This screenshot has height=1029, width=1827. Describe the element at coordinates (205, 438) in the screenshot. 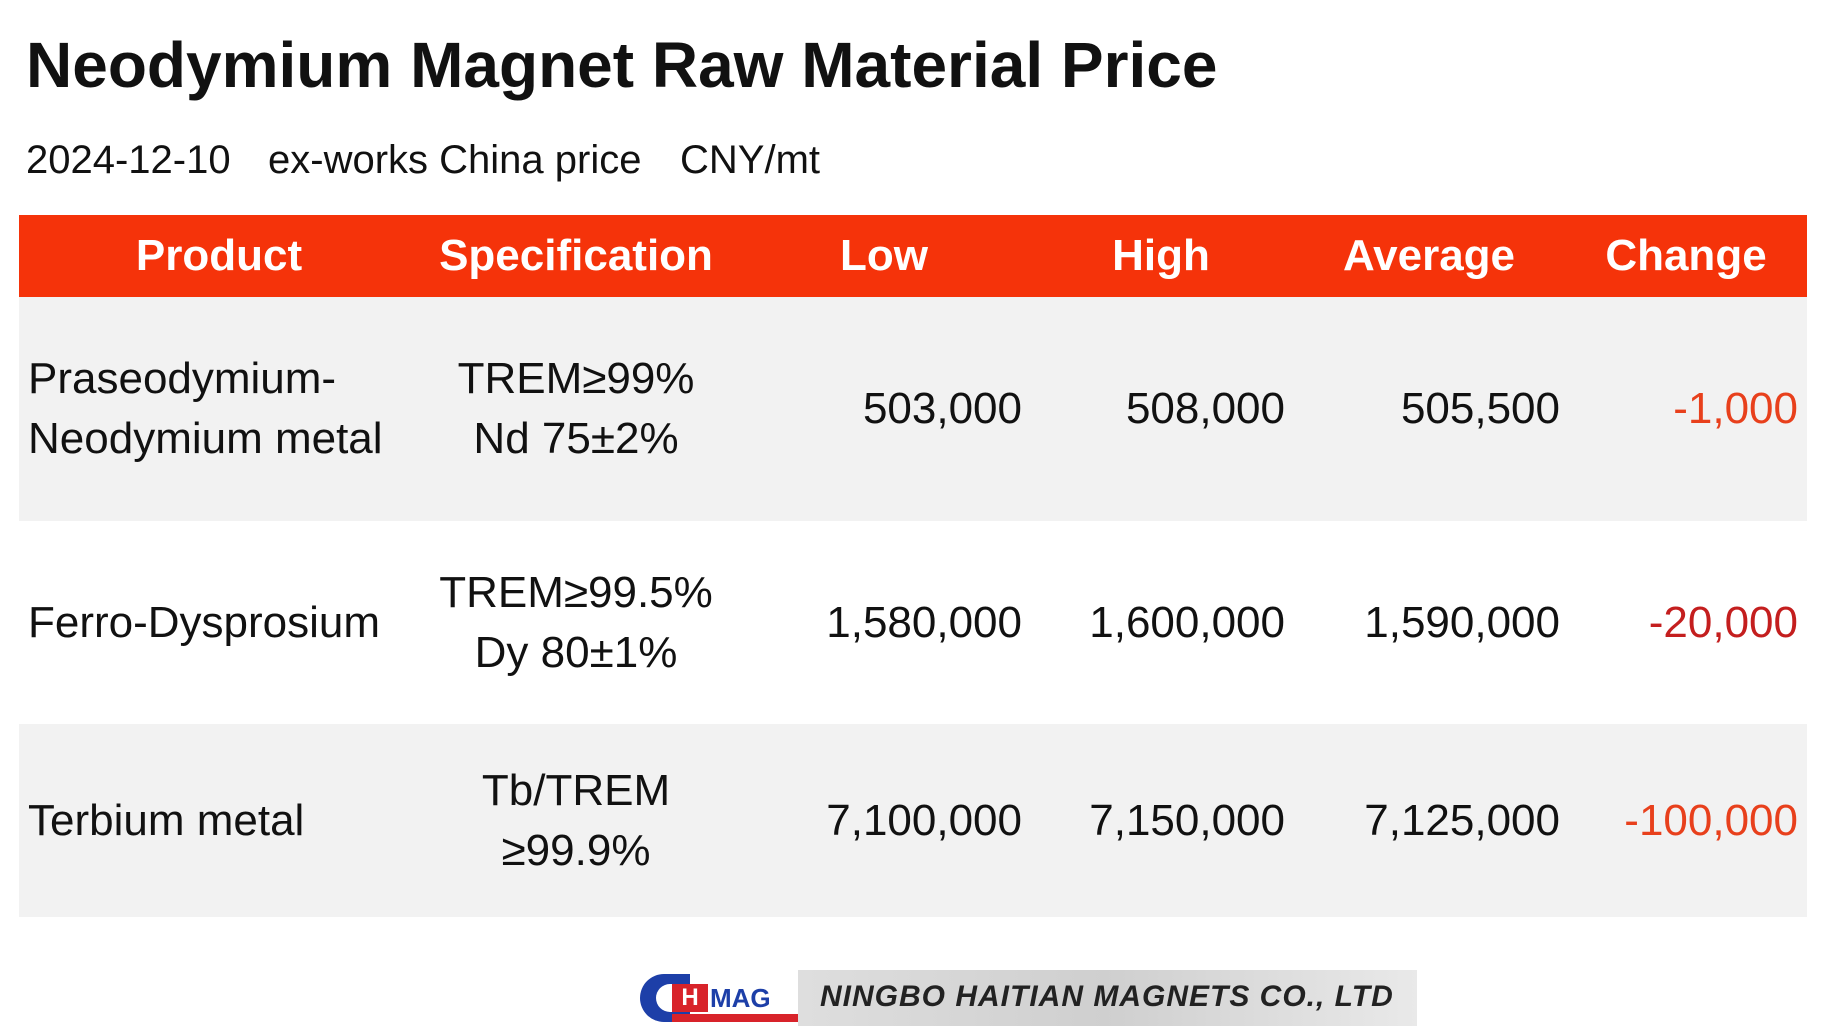

I see `cell-line: Neodymium metal` at that location.